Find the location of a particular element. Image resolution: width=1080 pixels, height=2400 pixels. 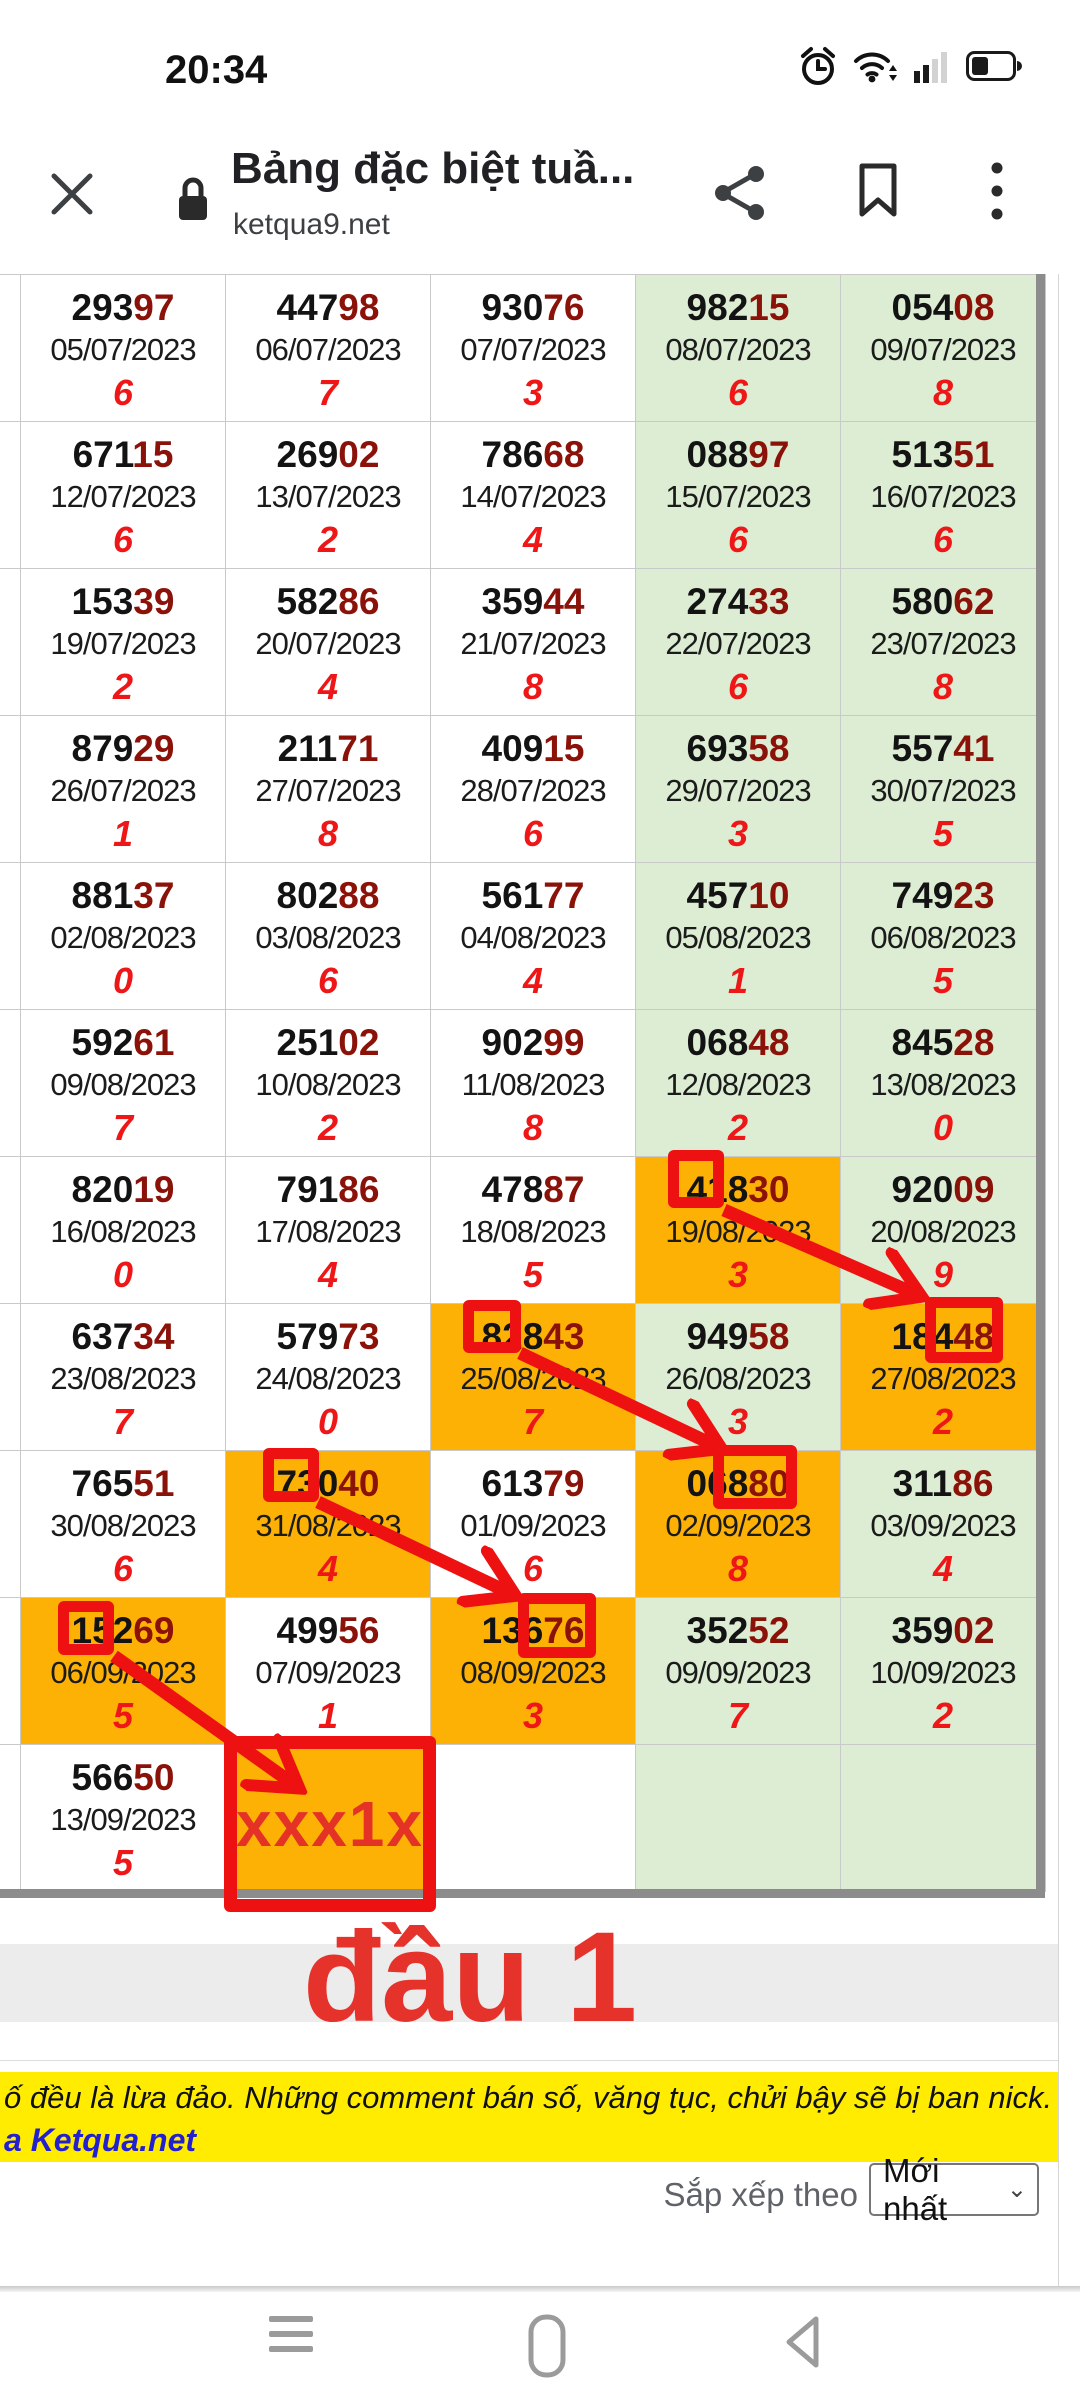

result-date: 31/08/2023 is located at coordinates (328, 1525).